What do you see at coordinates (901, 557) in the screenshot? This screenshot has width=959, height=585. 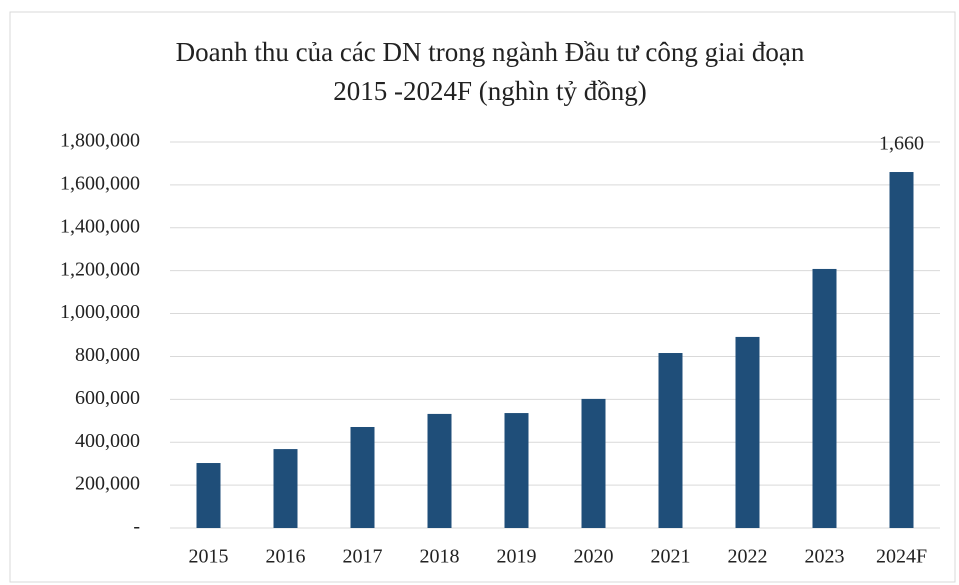 I see `x-tick-label: 2024F` at bounding box center [901, 557].